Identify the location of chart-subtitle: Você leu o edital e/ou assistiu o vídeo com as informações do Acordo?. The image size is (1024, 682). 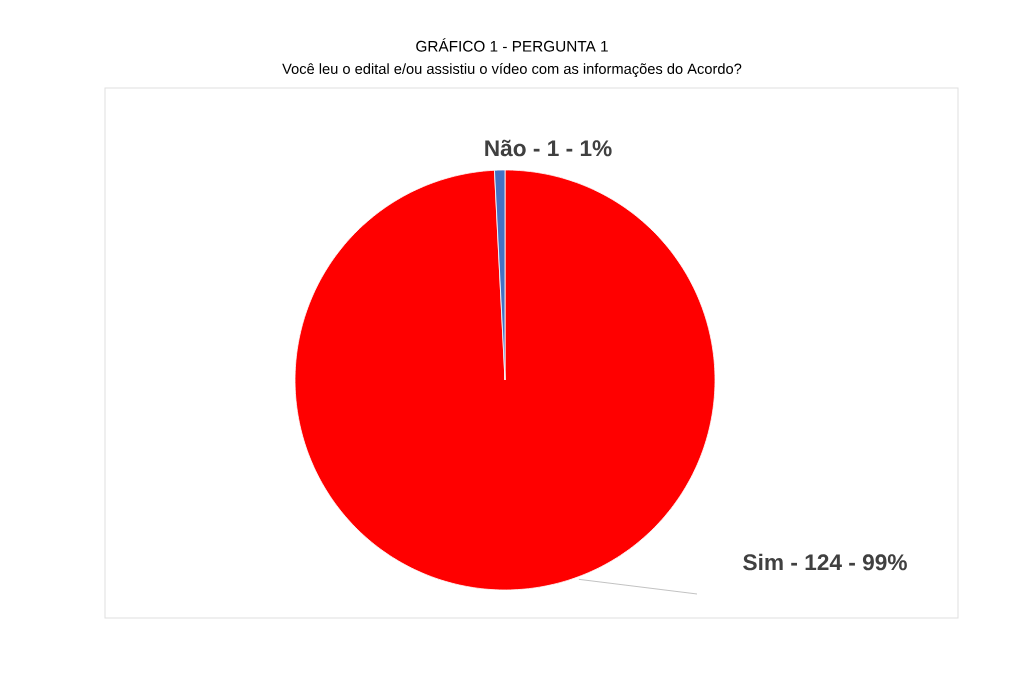
(512, 70).